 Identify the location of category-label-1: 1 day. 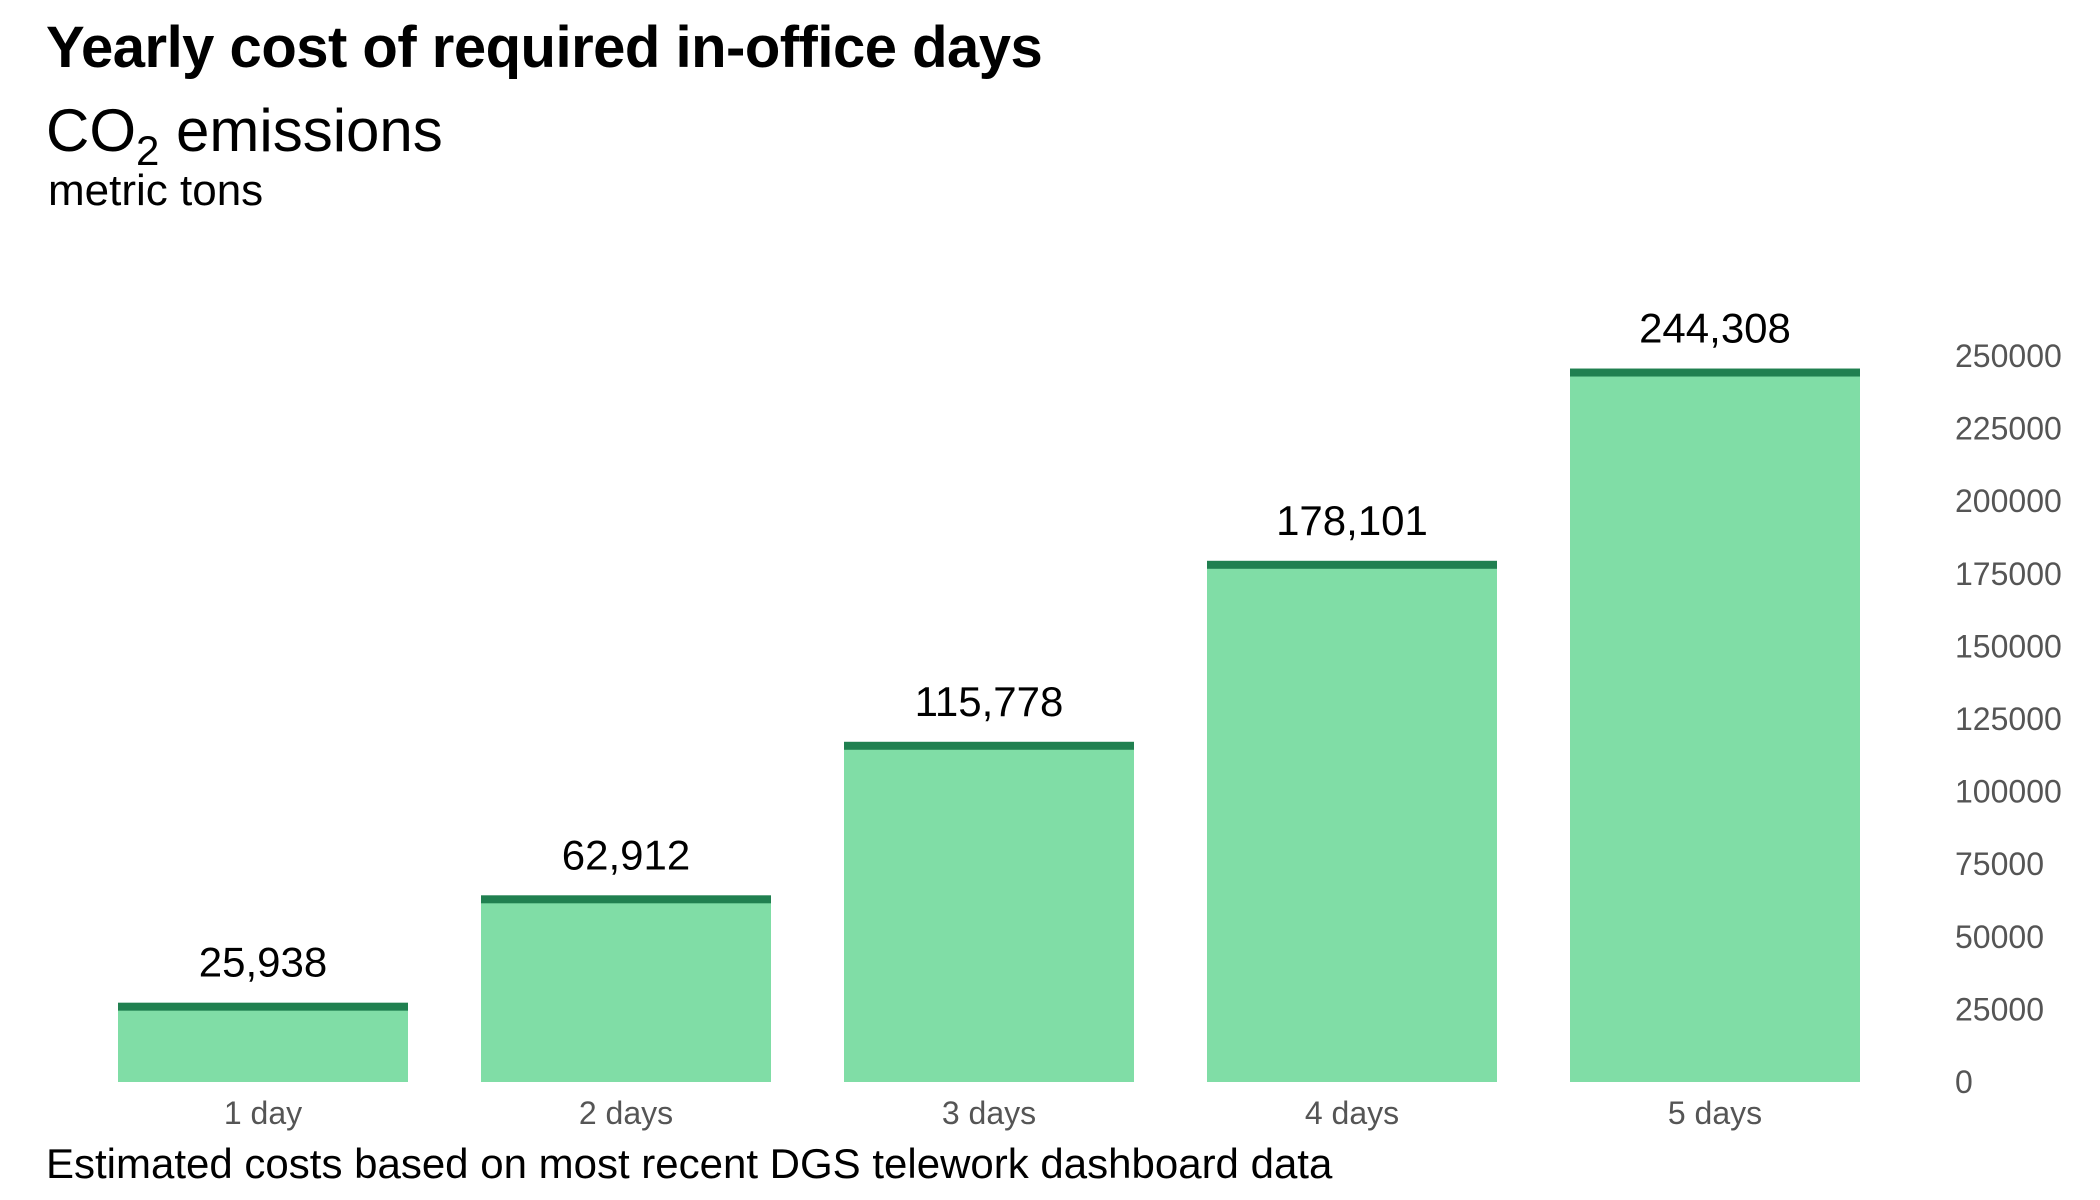
(263, 1113).